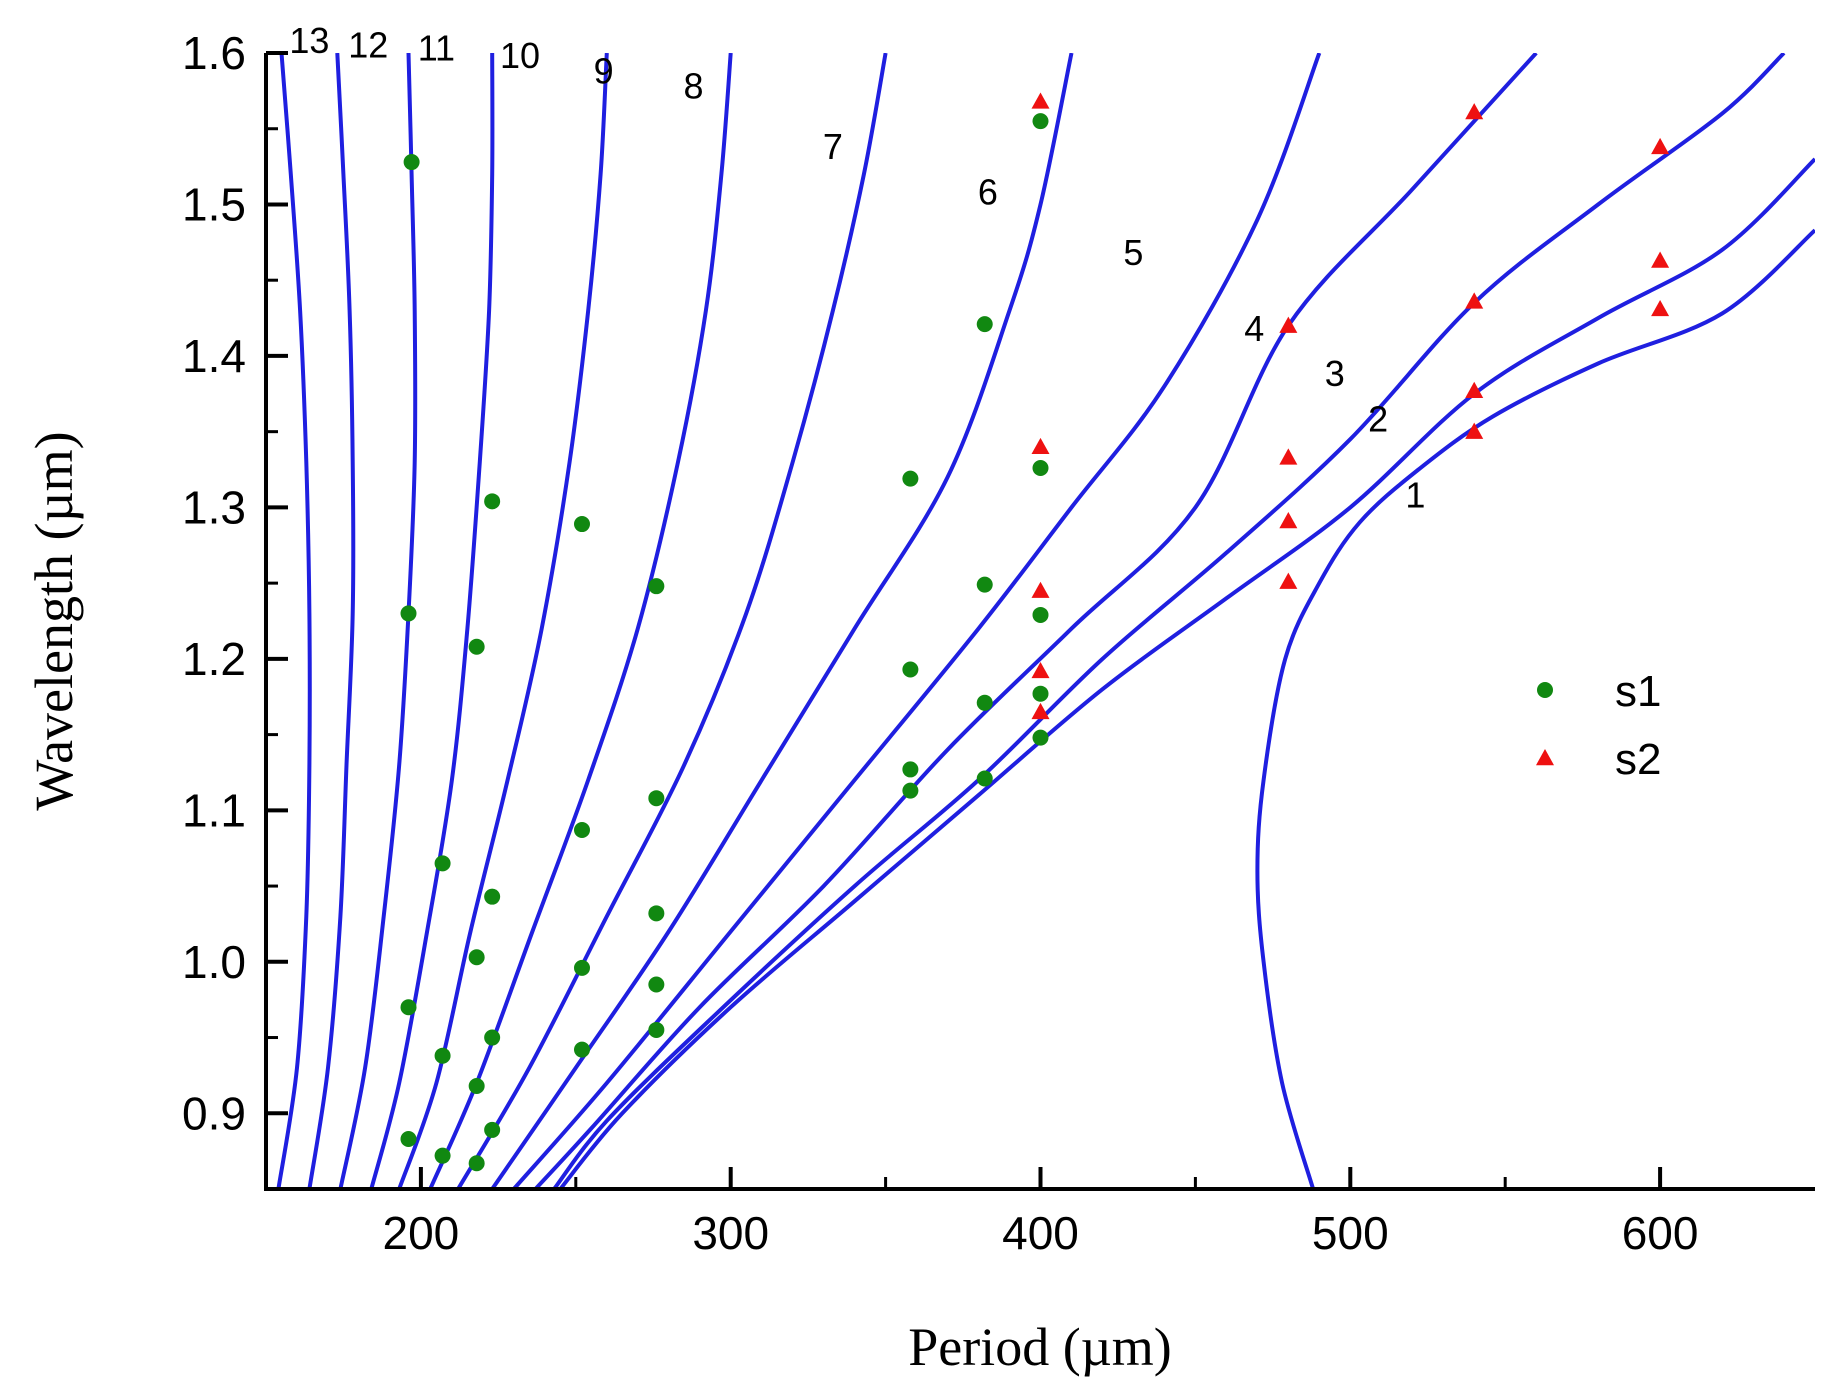 This screenshot has height=1382, width=1829. What do you see at coordinates (694, 85) in the screenshot?
I see `curve-label-8: 8` at bounding box center [694, 85].